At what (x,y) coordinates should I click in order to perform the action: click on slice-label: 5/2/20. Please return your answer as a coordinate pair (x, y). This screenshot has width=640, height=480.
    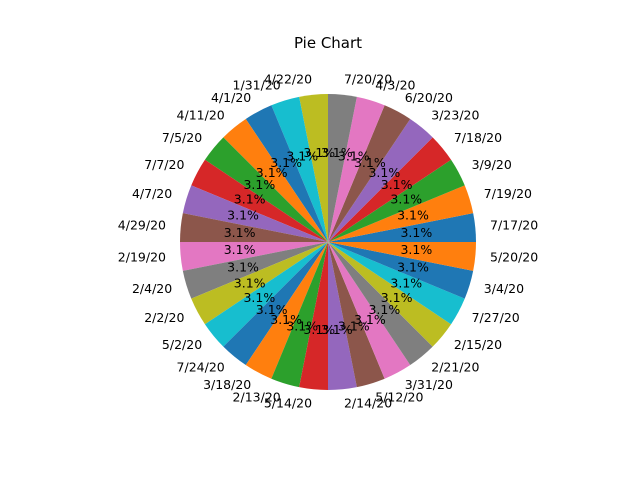
    Looking at the image, I should click on (182, 344).